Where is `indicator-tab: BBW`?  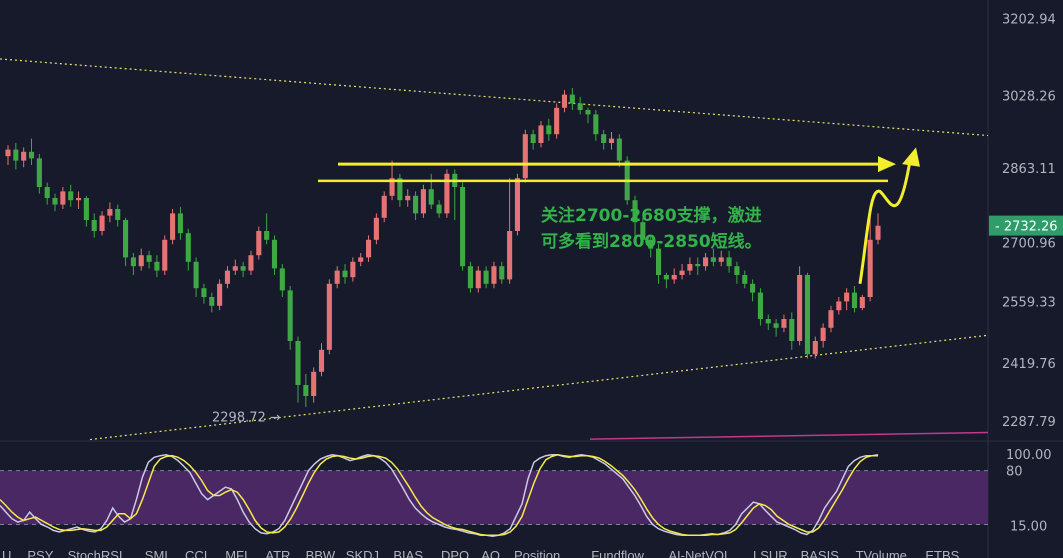
indicator-tab: BBW is located at coordinates (321, 553).